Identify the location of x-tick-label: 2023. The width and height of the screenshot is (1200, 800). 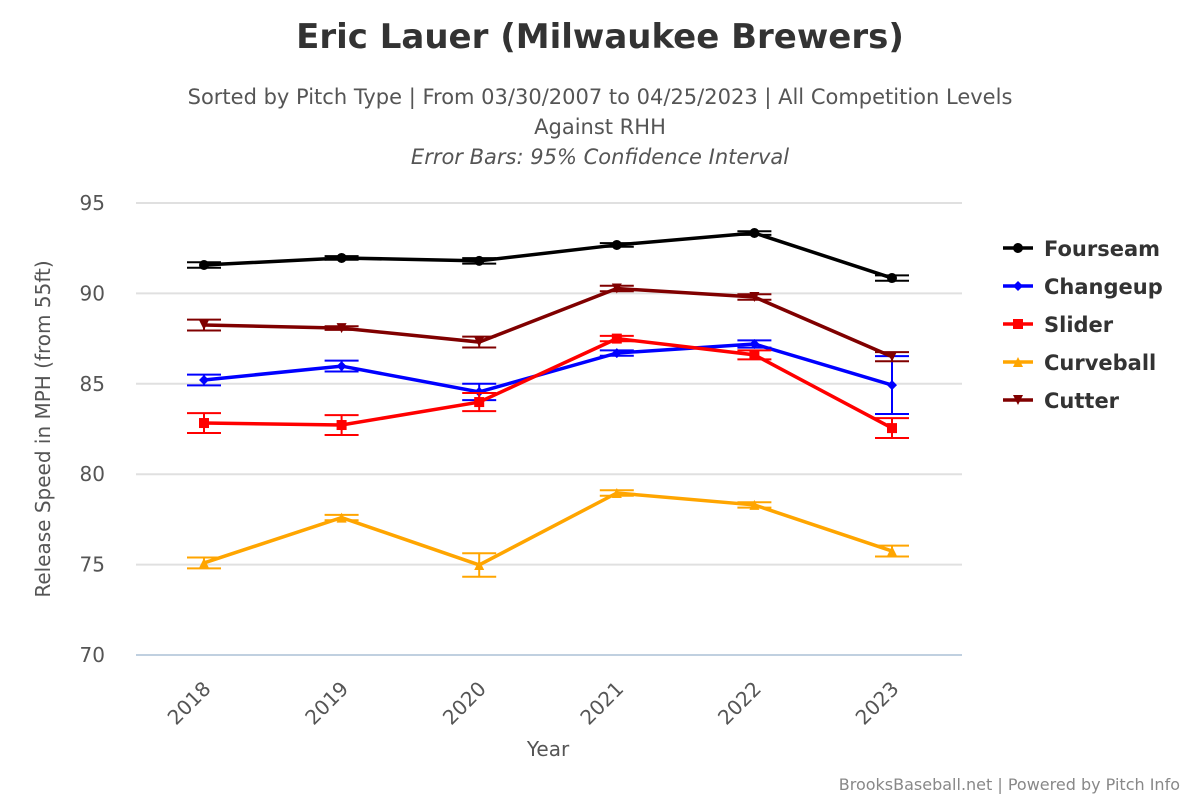
(877, 703).